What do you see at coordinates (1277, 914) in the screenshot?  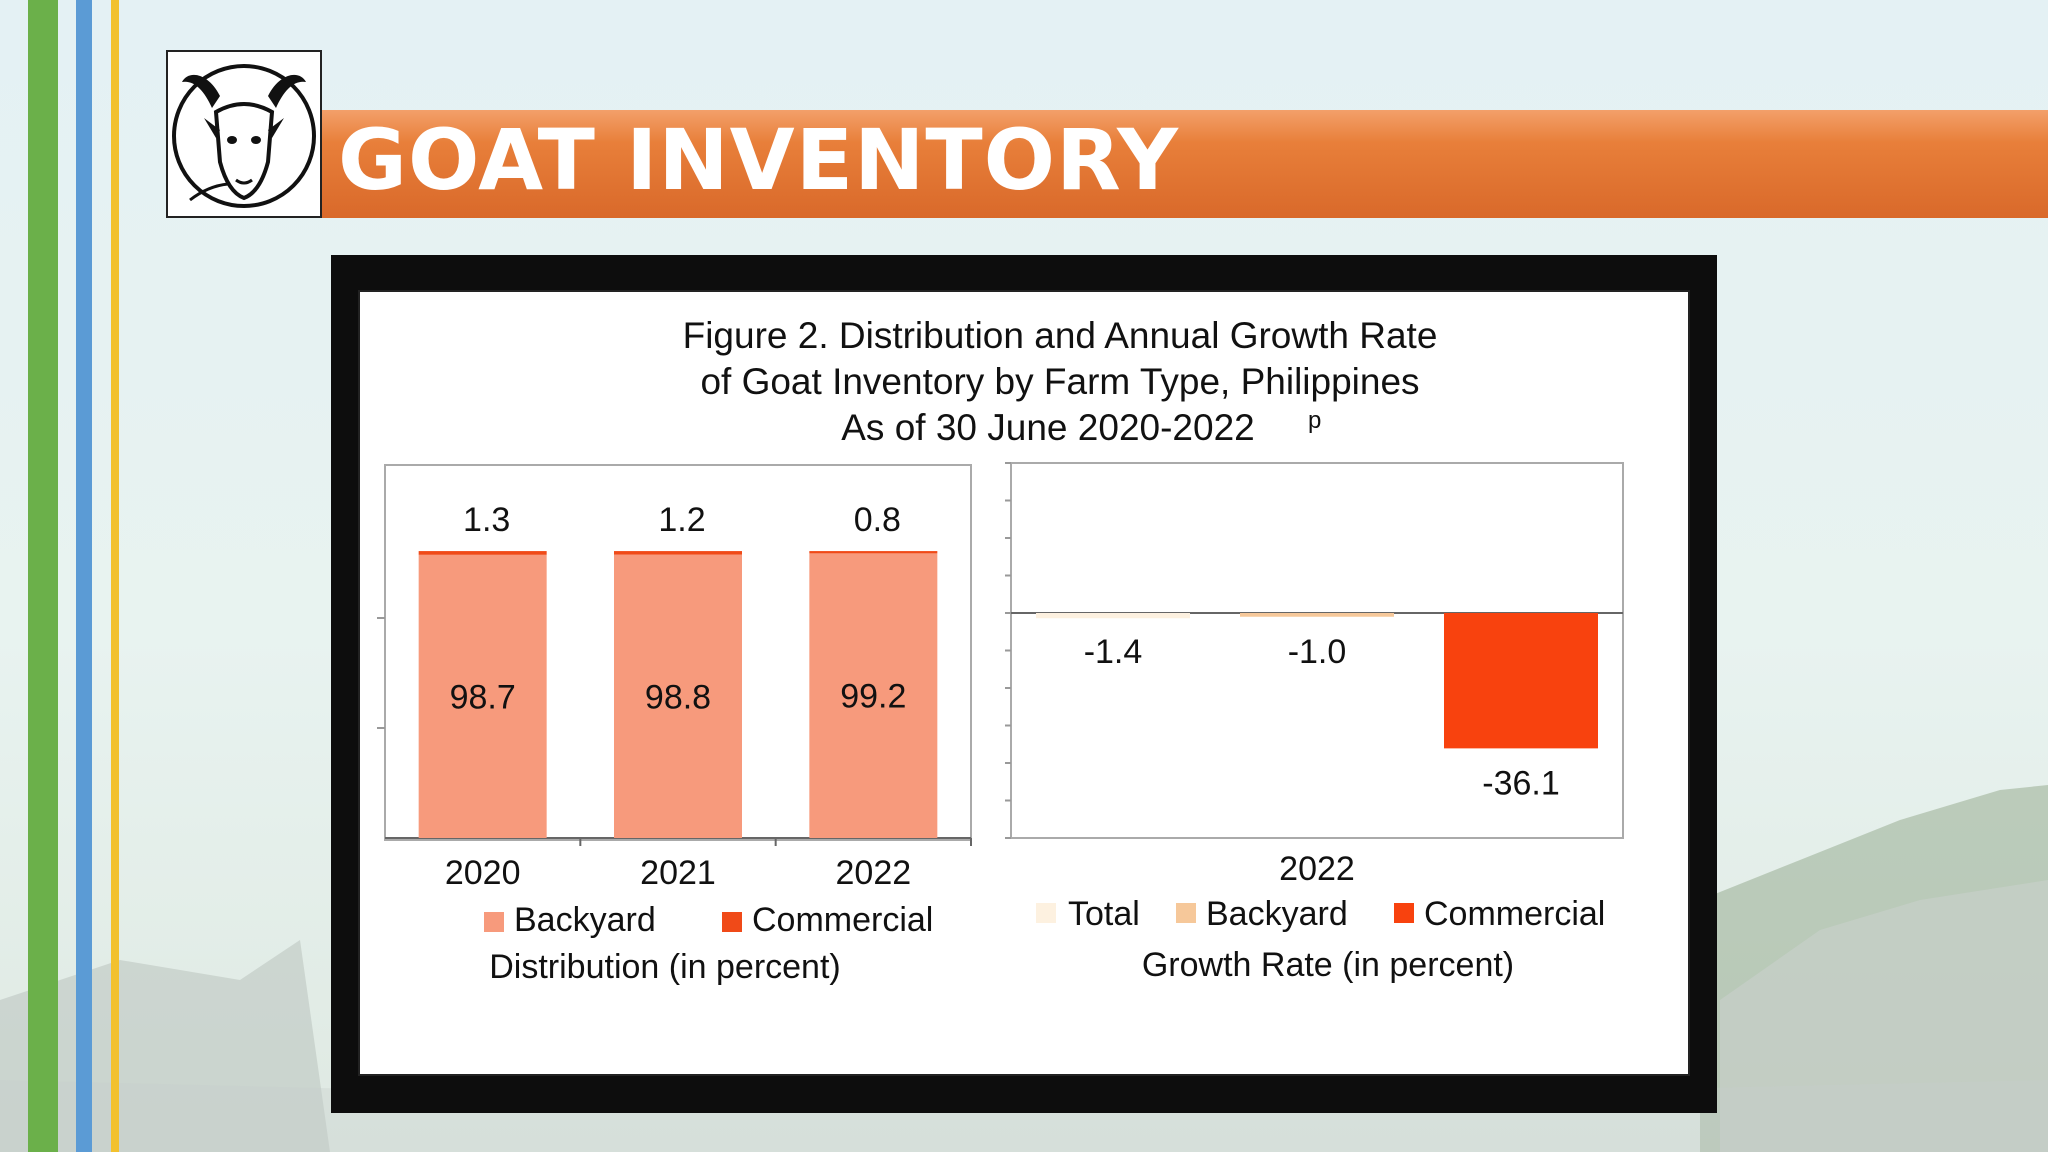 I see `legend-label-backyard-right: Backyard` at bounding box center [1277, 914].